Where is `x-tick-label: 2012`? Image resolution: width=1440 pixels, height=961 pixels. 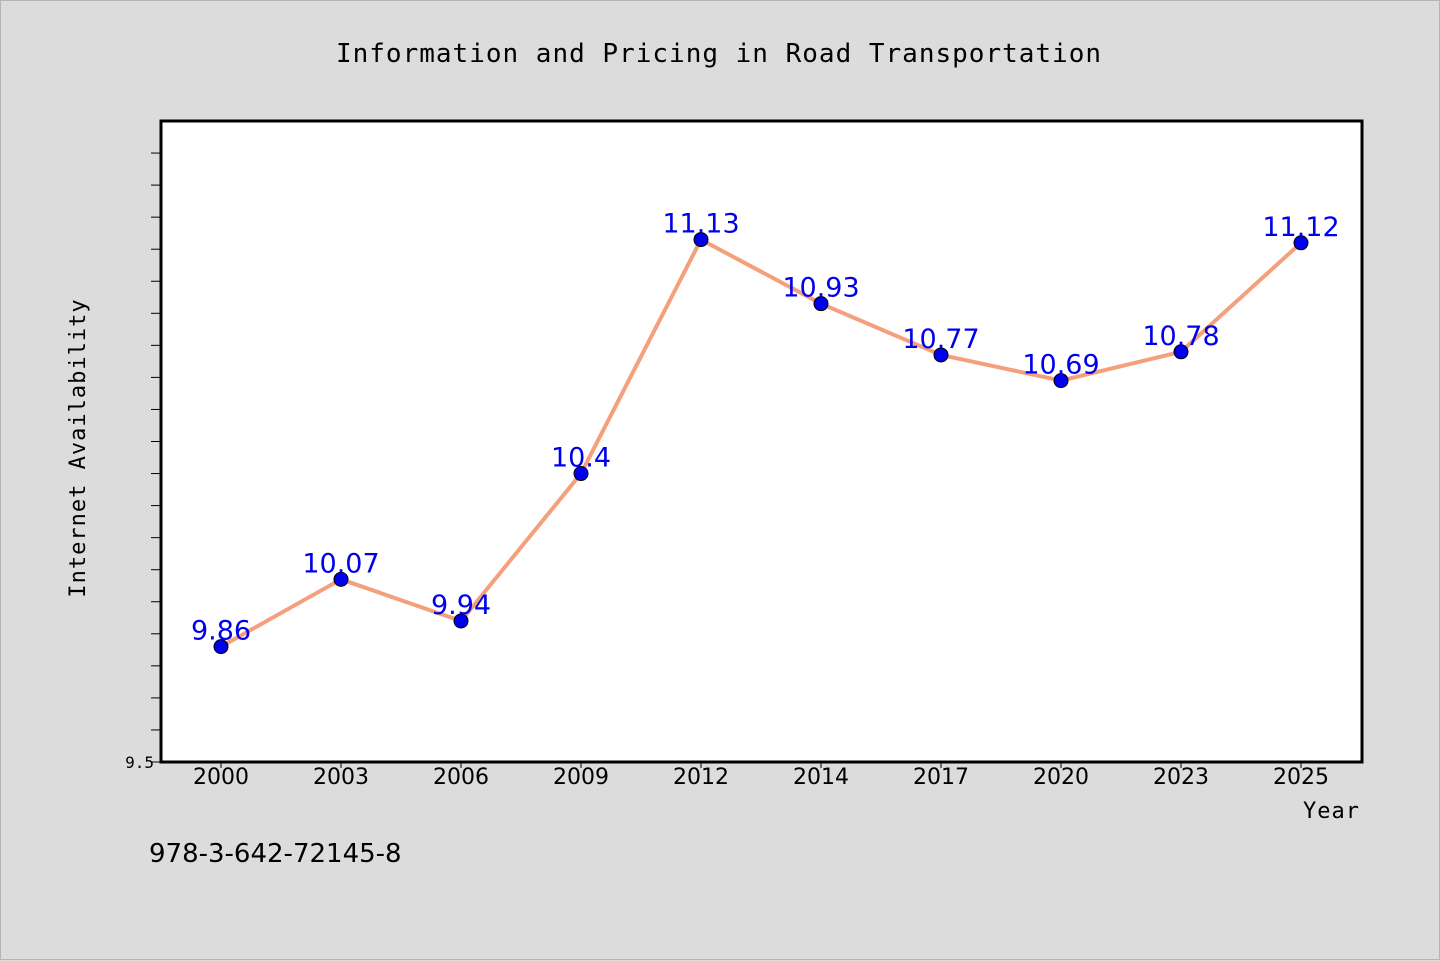 x-tick-label: 2012 is located at coordinates (701, 777).